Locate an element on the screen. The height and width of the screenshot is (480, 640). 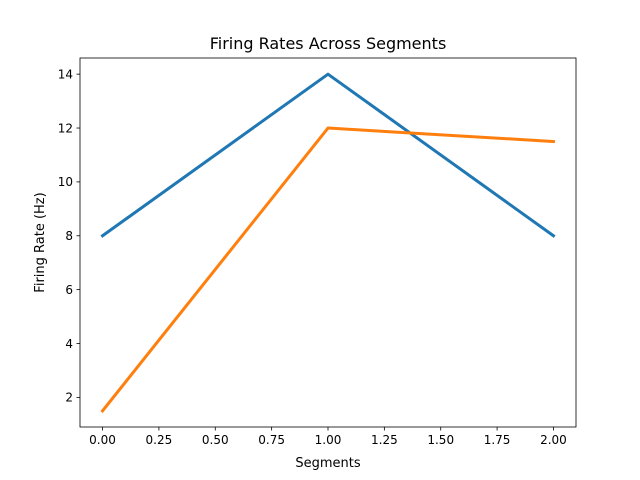
y-tick-label: 6 is located at coordinates (69, 290).